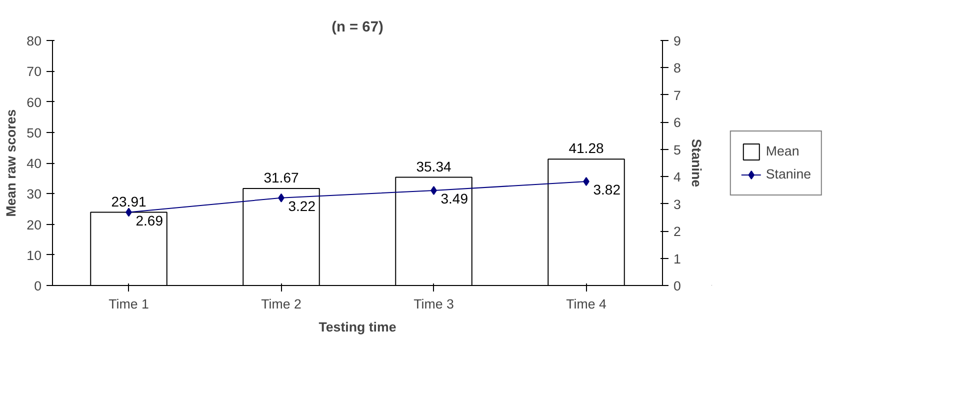  What do you see at coordinates (34, 224) in the screenshot?
I see `y-tick-label: 20` at bounding box center [34, 224].